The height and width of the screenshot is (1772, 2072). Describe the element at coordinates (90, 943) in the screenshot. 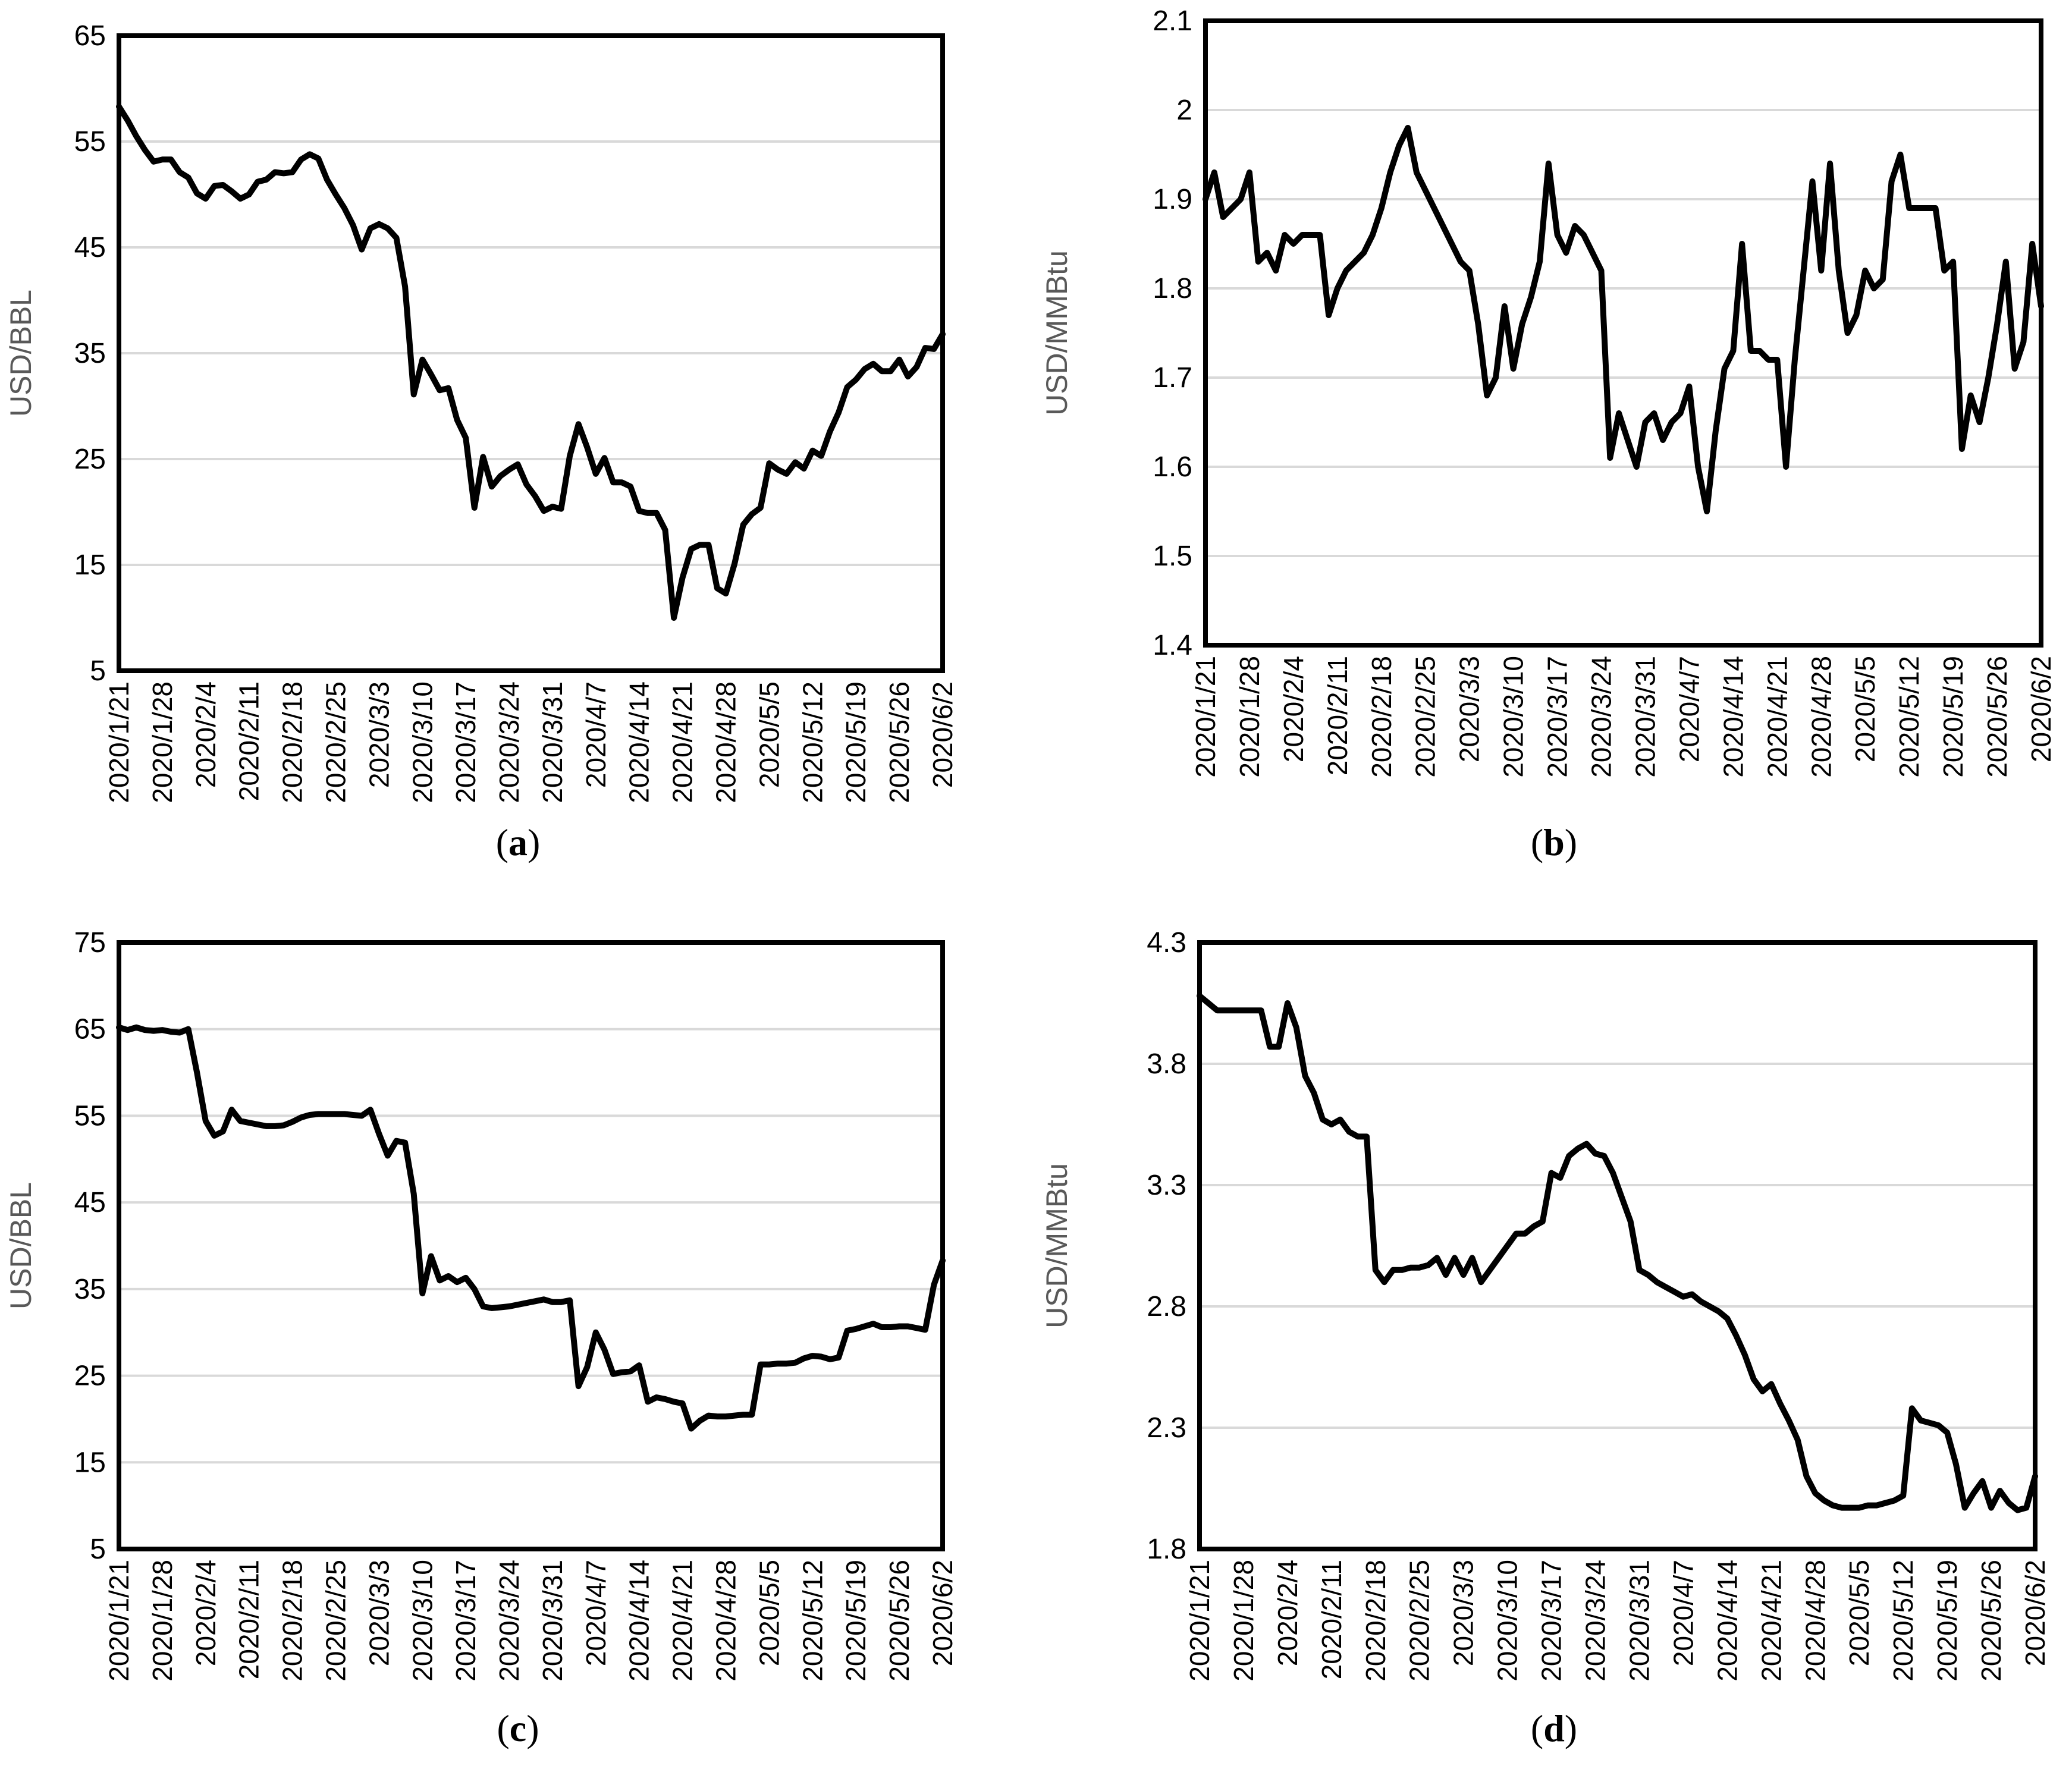

I see `y-tick-label: 75` at that location.